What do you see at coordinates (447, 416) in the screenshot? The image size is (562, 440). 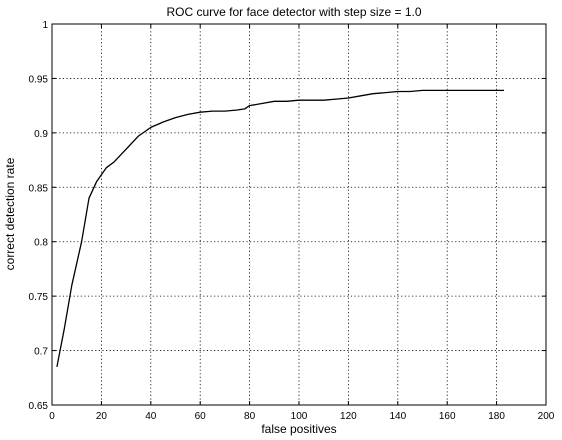 I see `x-tick-label: 160` at bounding box center [447, 416].